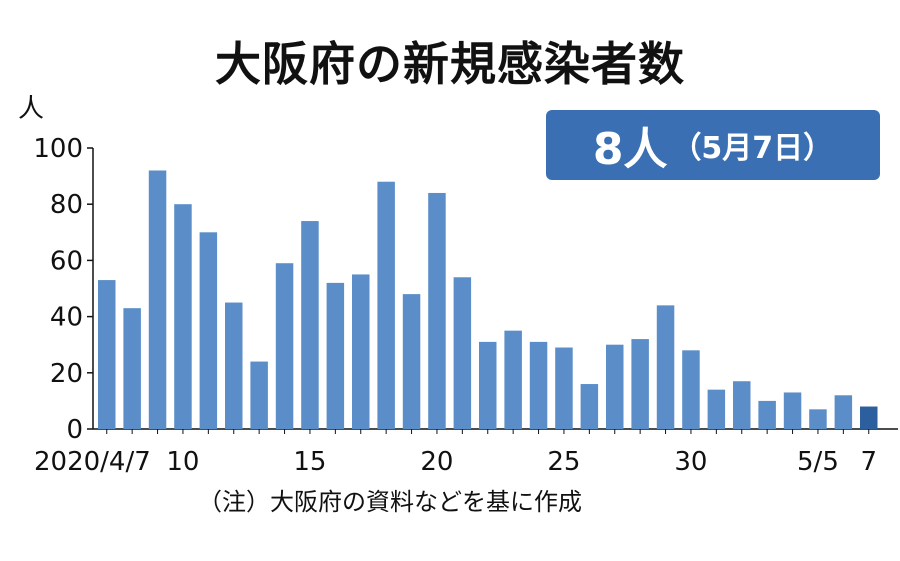 Image resolution: width=900 pixels, height=561 pixels. I want to click on y-tick-label: 100, so click(58, 149).